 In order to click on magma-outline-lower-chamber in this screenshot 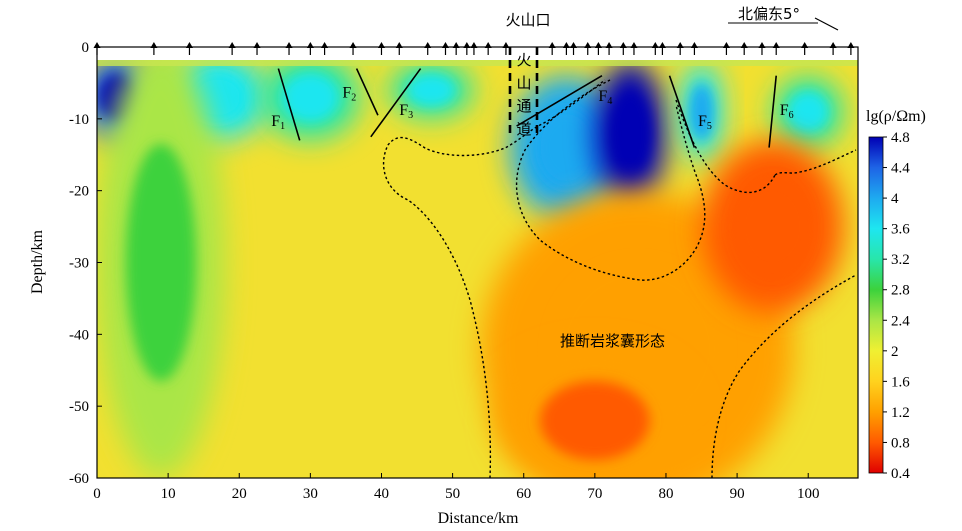, I will do `click(610, 180)`.